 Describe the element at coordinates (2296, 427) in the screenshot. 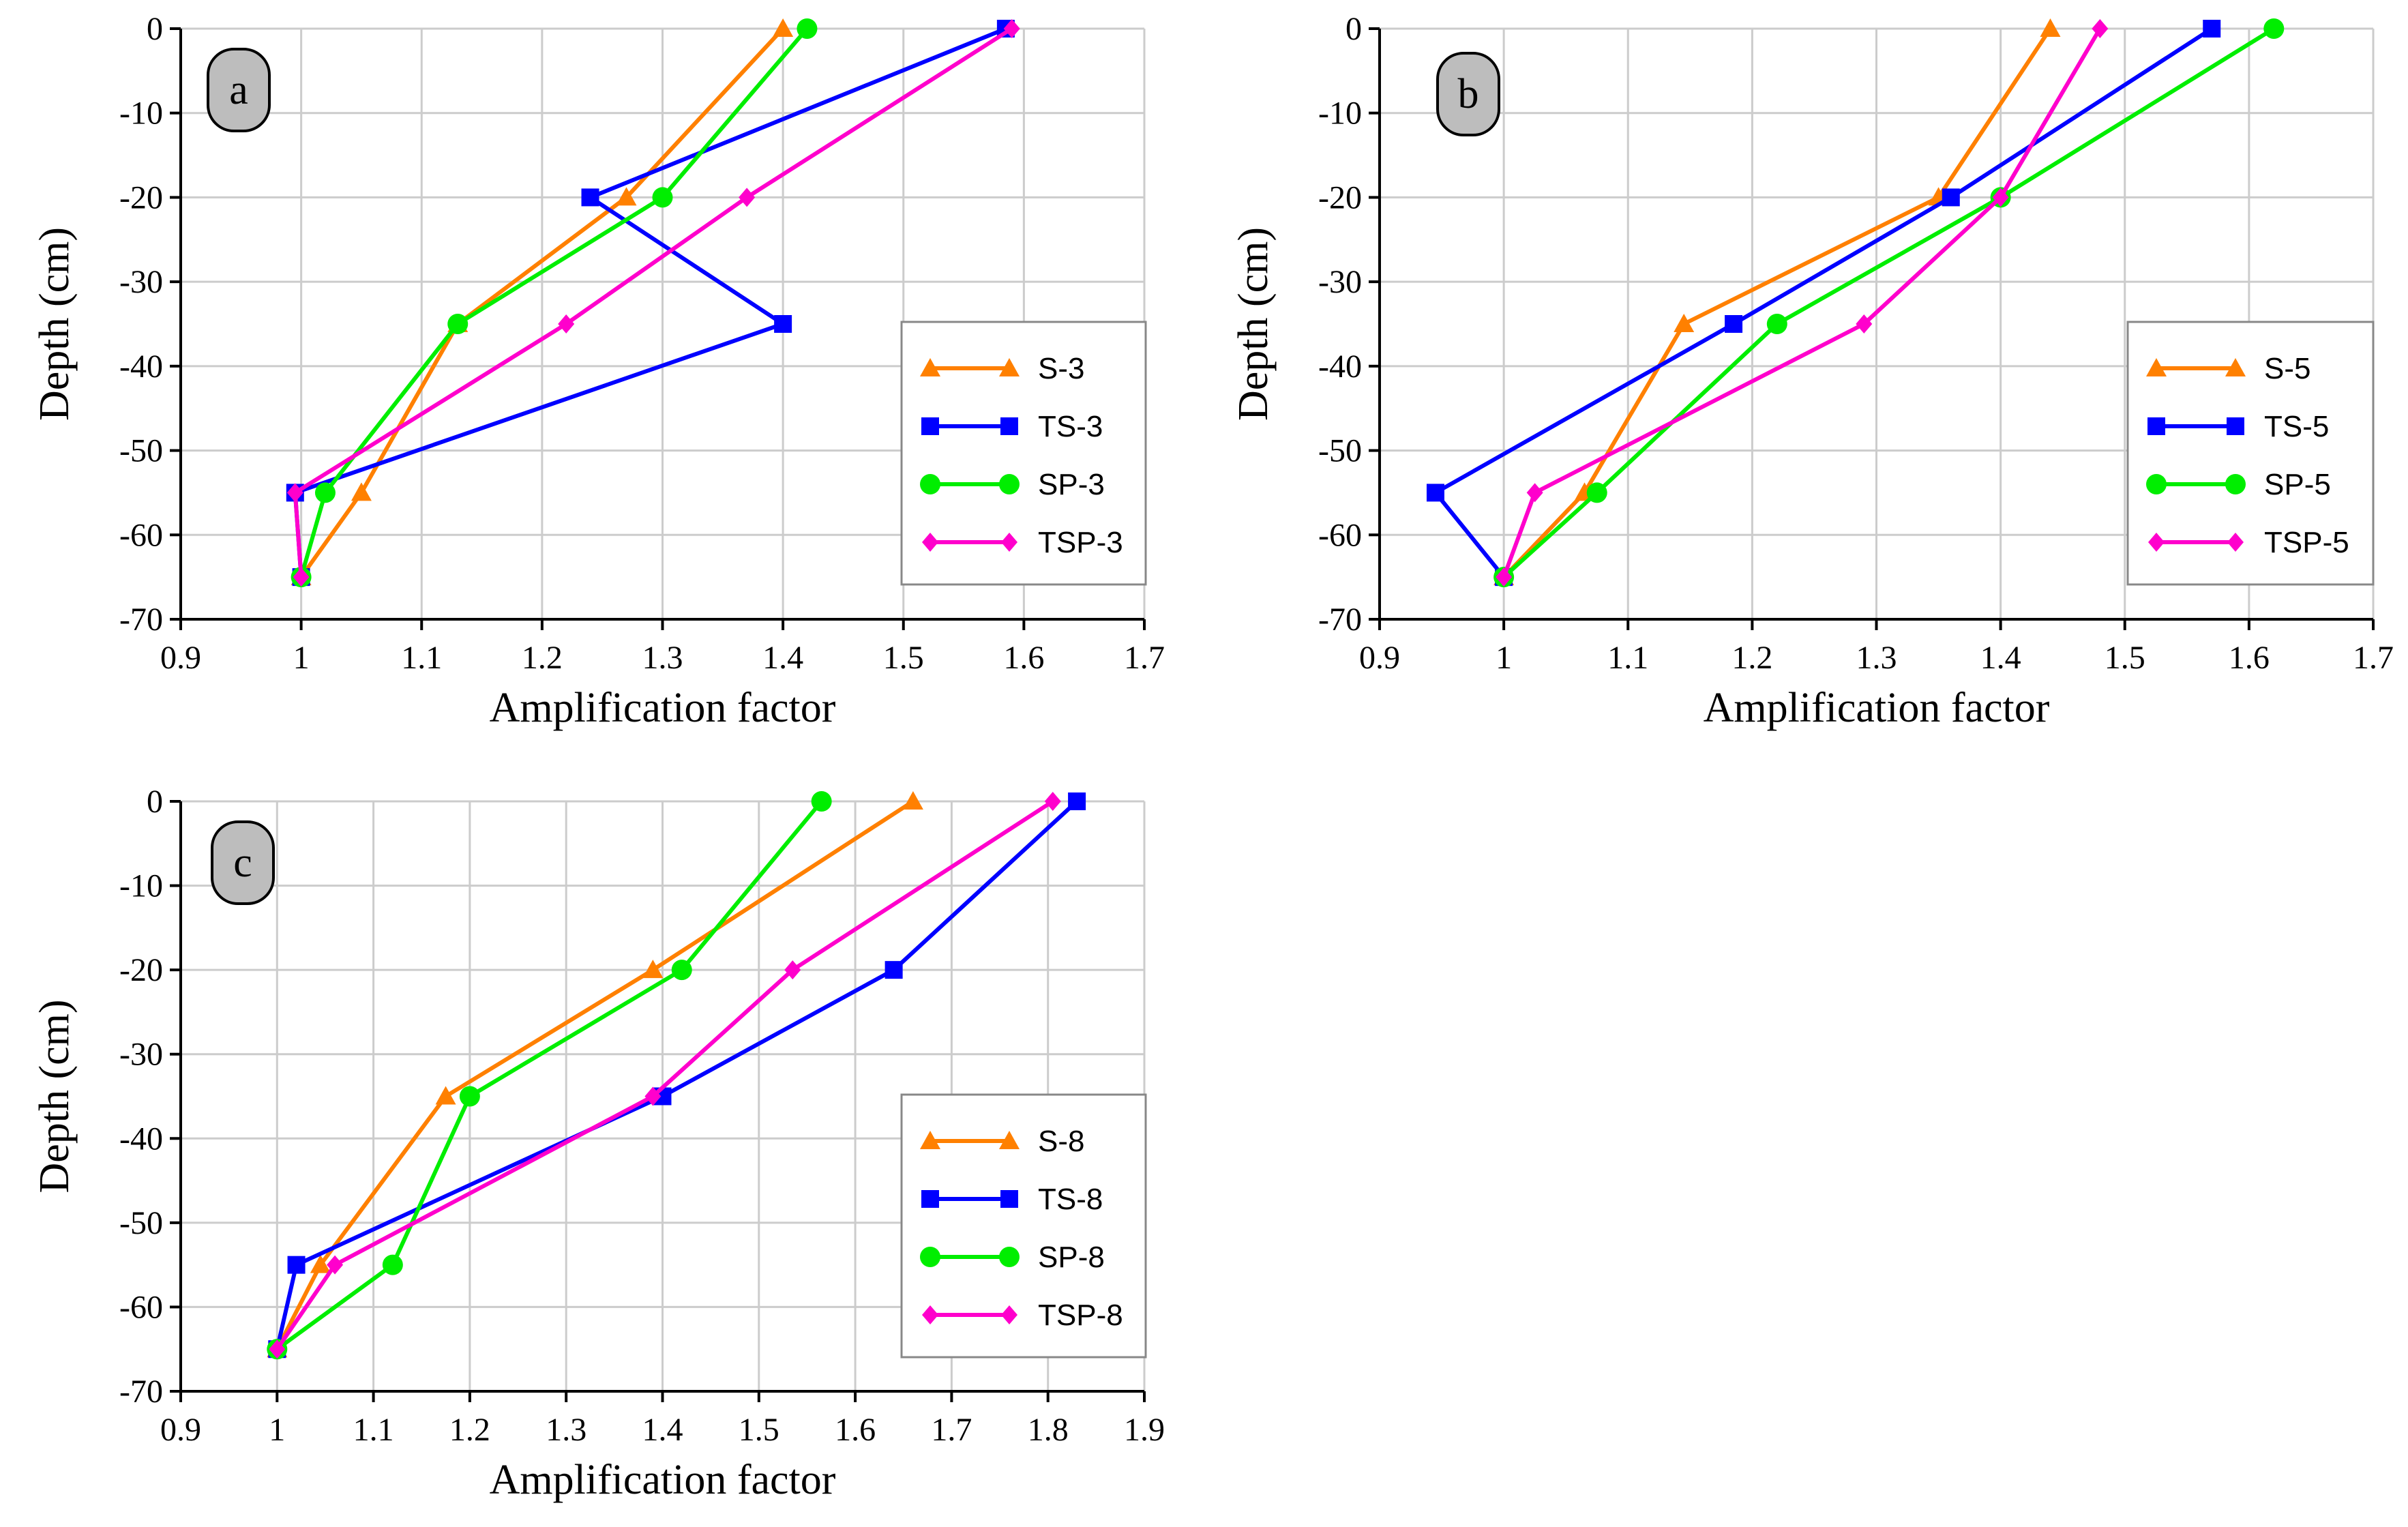

I see `legend-label-TS-5: TS-5` at that location.